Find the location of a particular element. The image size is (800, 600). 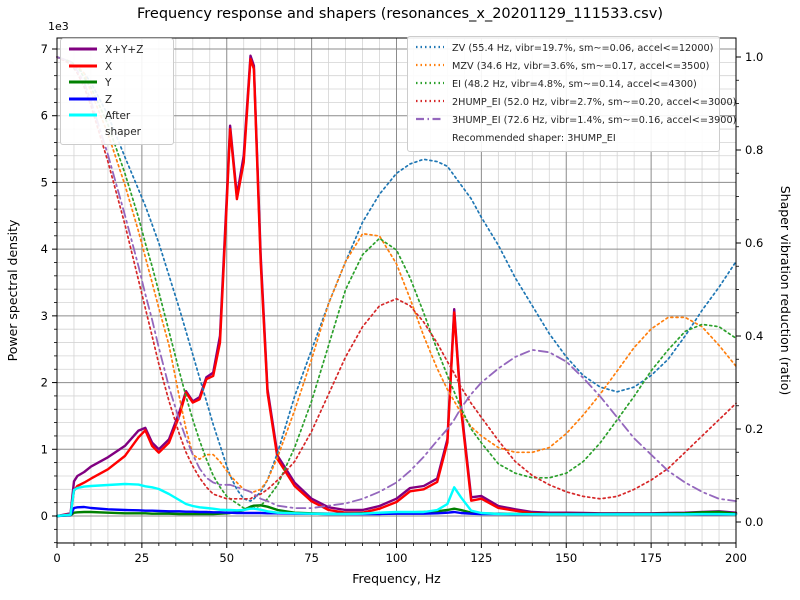

legend-item-Z: Z is located at coordinates (117, 101).